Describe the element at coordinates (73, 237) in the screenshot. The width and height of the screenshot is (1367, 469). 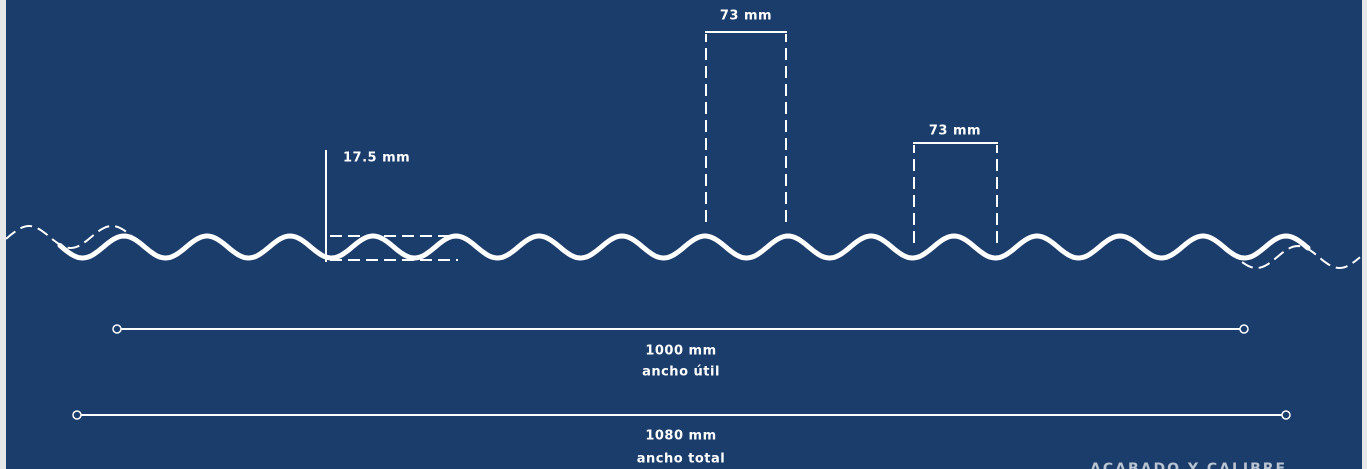
I see `overlap-left` at that location.